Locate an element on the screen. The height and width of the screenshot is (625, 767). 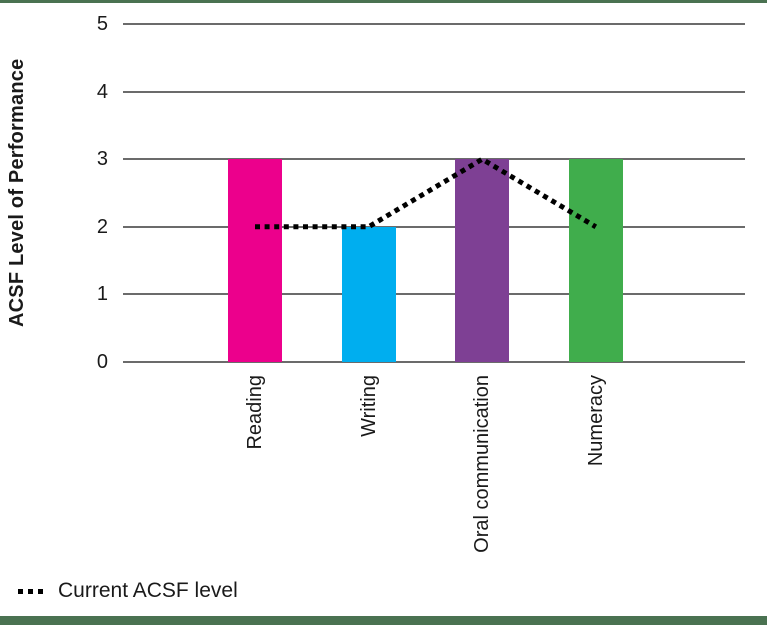
dotted-line-legend-marker is located at coordinates (30, 591).